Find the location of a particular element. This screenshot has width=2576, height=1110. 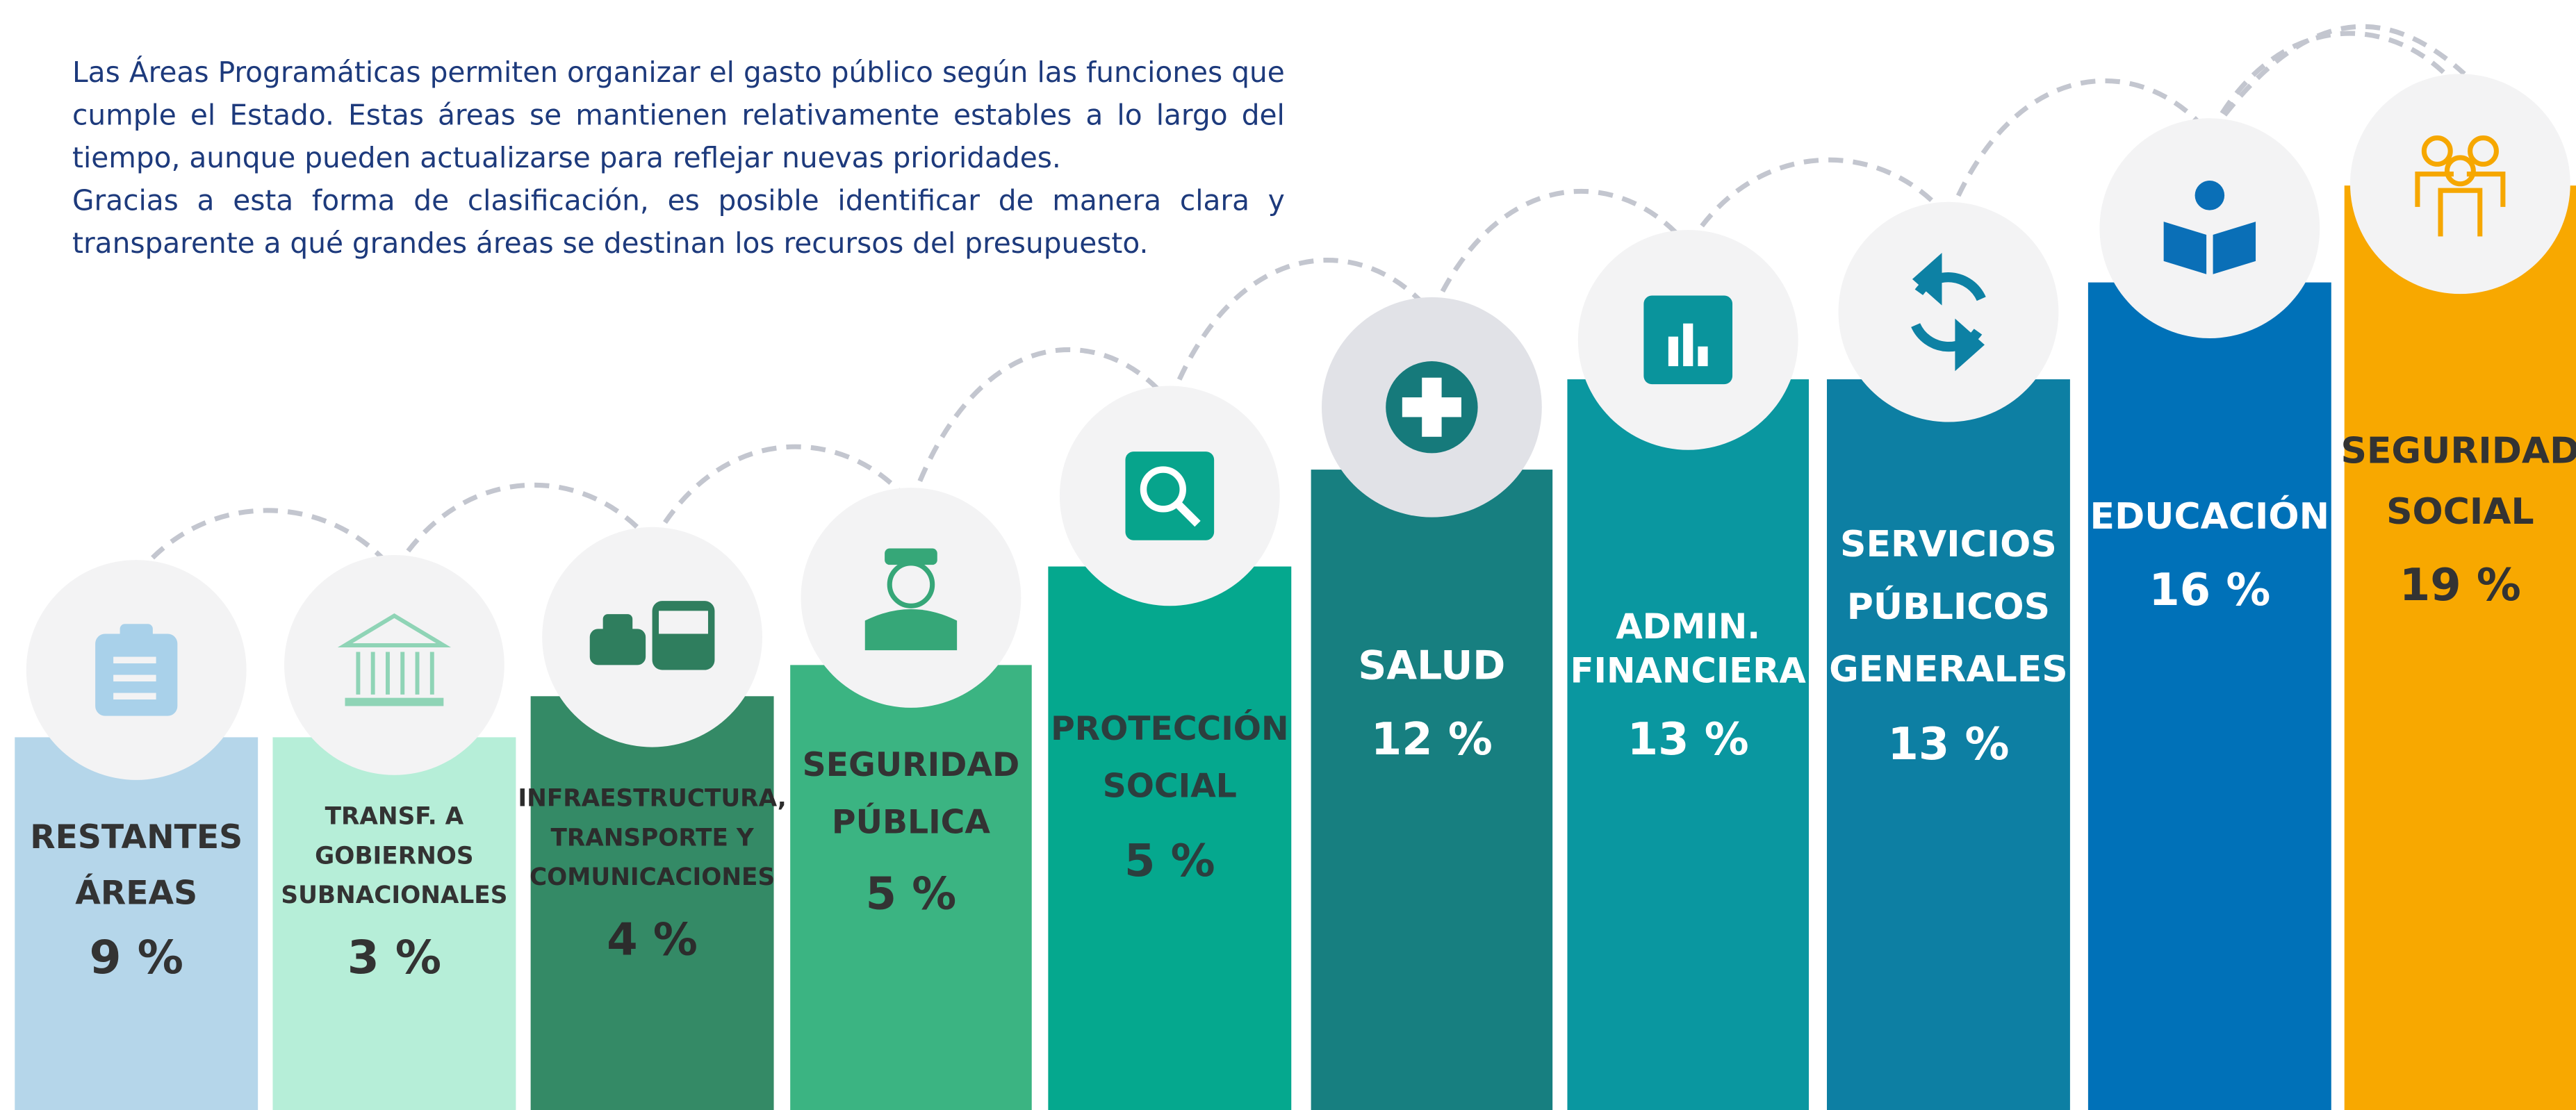

area-label: FINANCIERA is located at coordinates (1688, 671).